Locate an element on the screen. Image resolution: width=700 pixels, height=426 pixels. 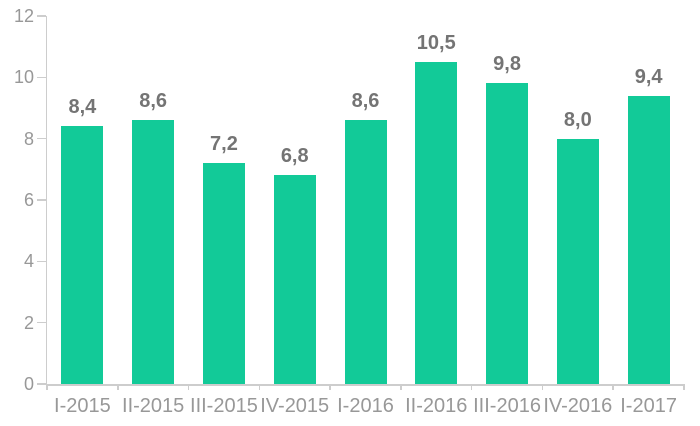
y-tick-label: 8 is located at coordinates (28, 138).